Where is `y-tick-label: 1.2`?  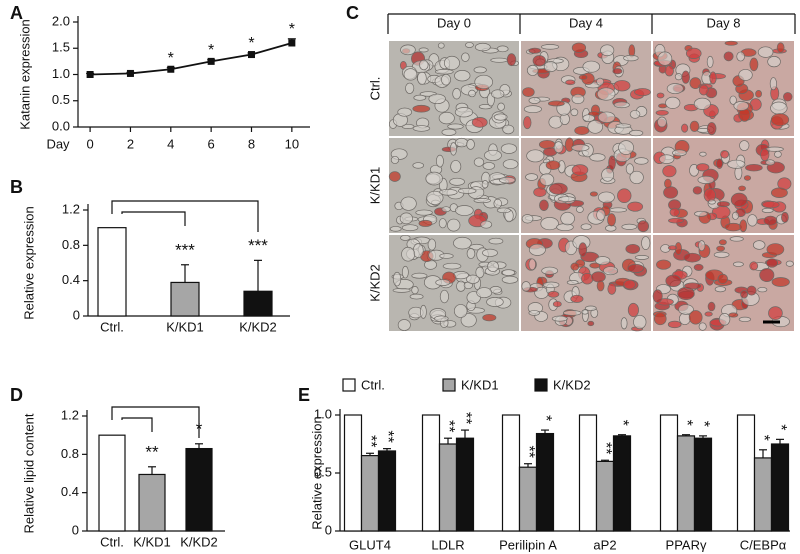 y-tick-label: 1.2 is located at coordinates (71, 208).